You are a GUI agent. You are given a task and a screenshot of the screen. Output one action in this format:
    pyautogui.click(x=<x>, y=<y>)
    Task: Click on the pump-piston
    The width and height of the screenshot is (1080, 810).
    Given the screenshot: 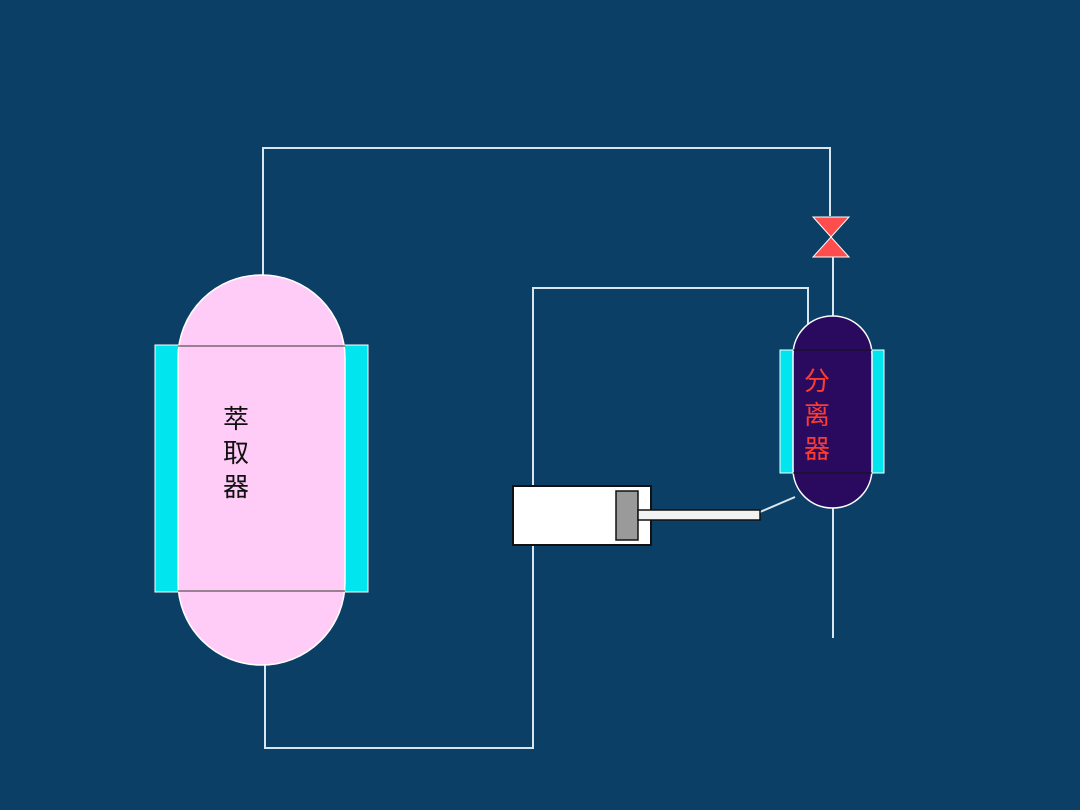 What is the action you would take?
    pyautogui.click(x=627, y=515)
    